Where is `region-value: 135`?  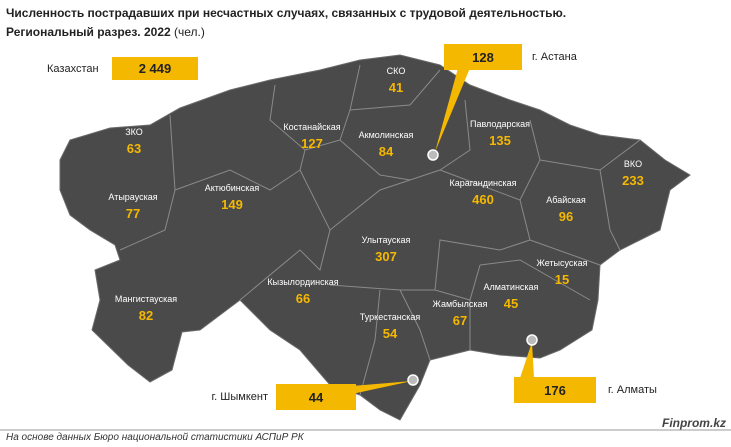
region-value: 135 is located at coordinates (500, 140).